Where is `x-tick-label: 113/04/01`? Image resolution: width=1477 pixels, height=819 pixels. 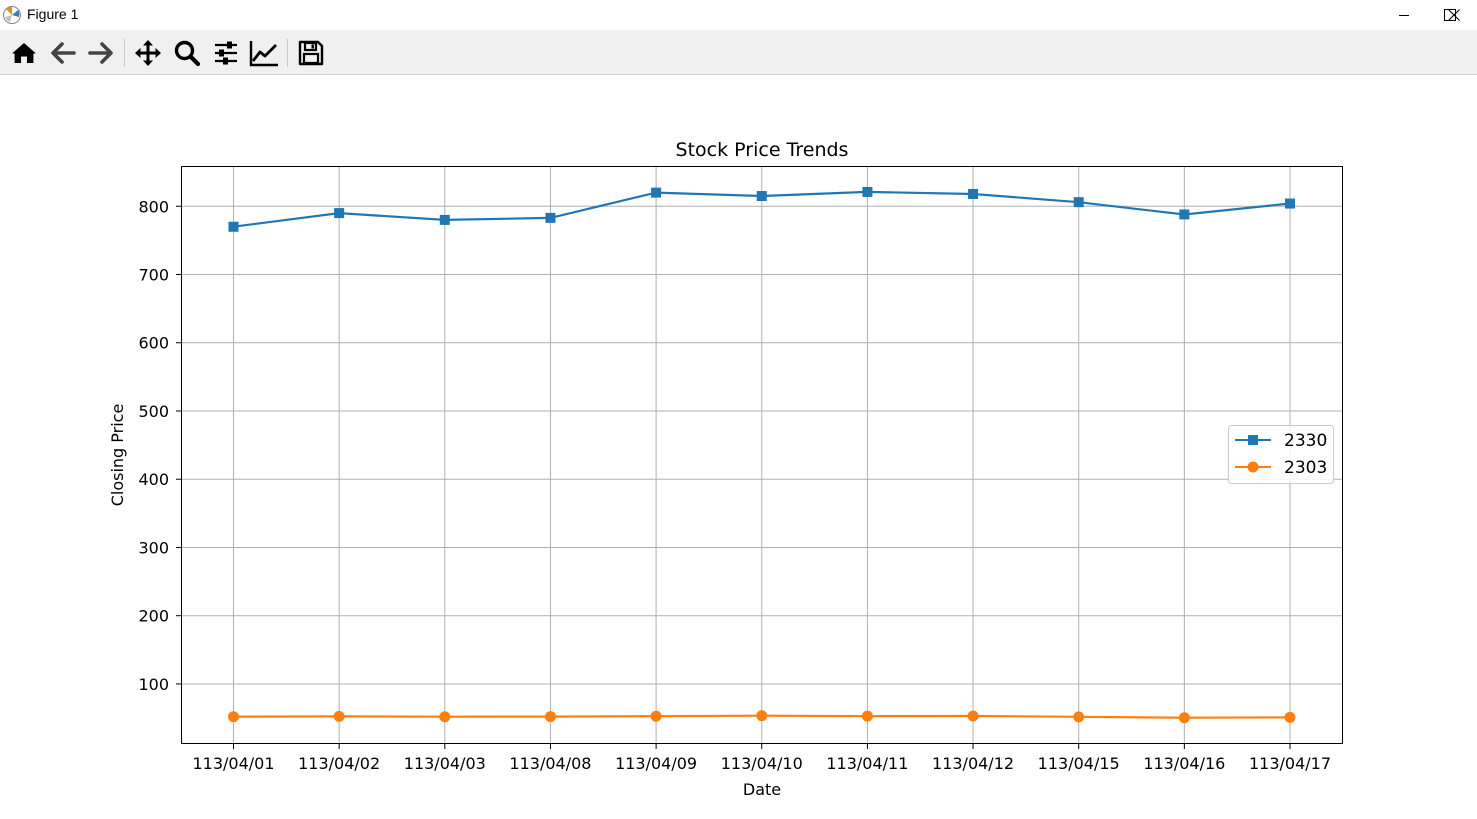 x-tick-label: 113/04/01 is located at coordinates (233, 763).